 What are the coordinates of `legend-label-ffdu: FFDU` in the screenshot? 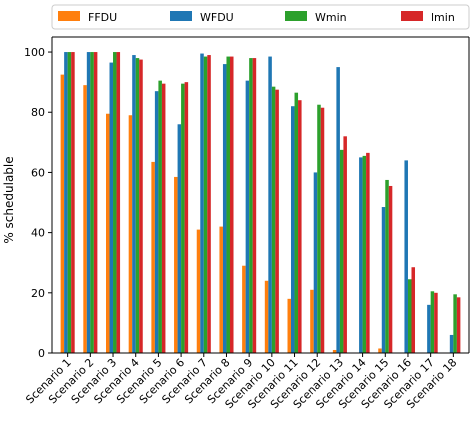 It's located at (102, 17).